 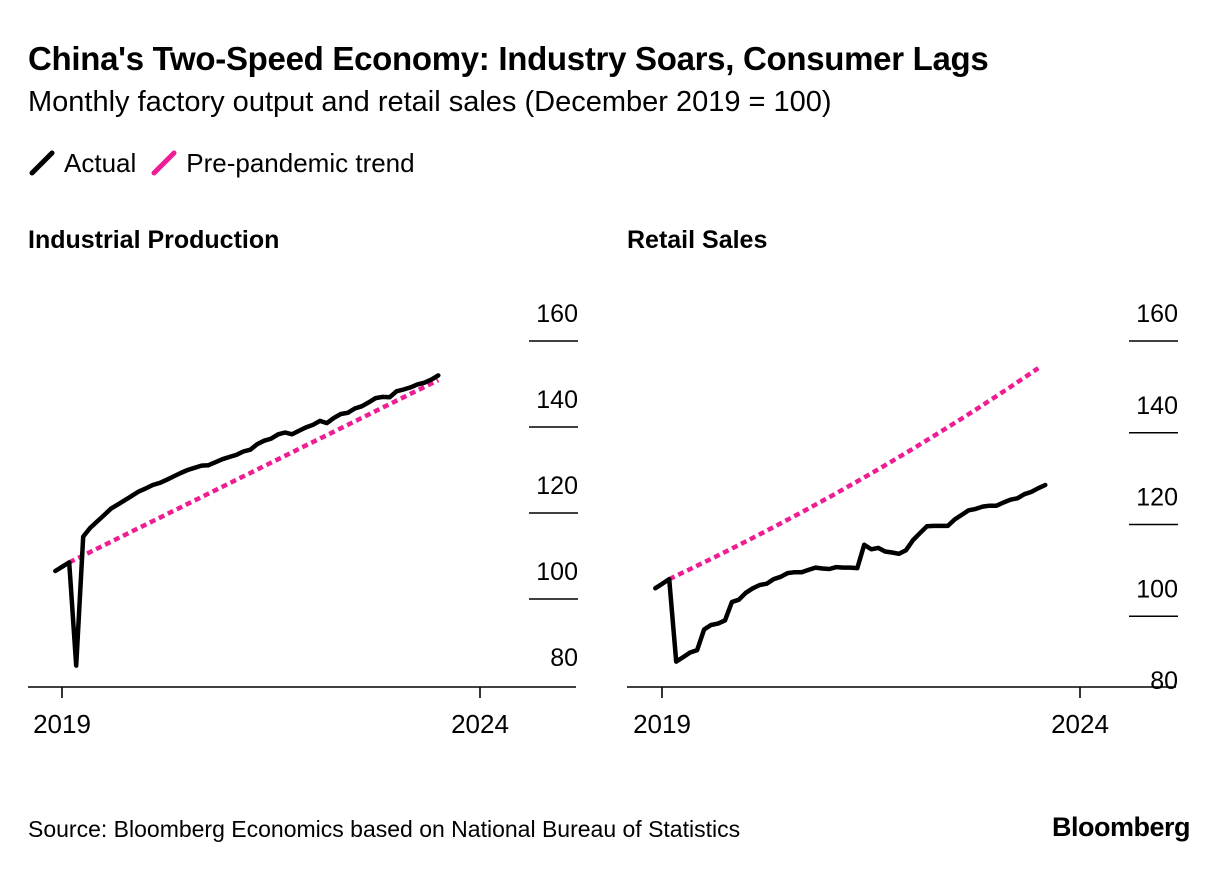 I want to click on series-line-industrial-actual, so click(x=247, y=520).